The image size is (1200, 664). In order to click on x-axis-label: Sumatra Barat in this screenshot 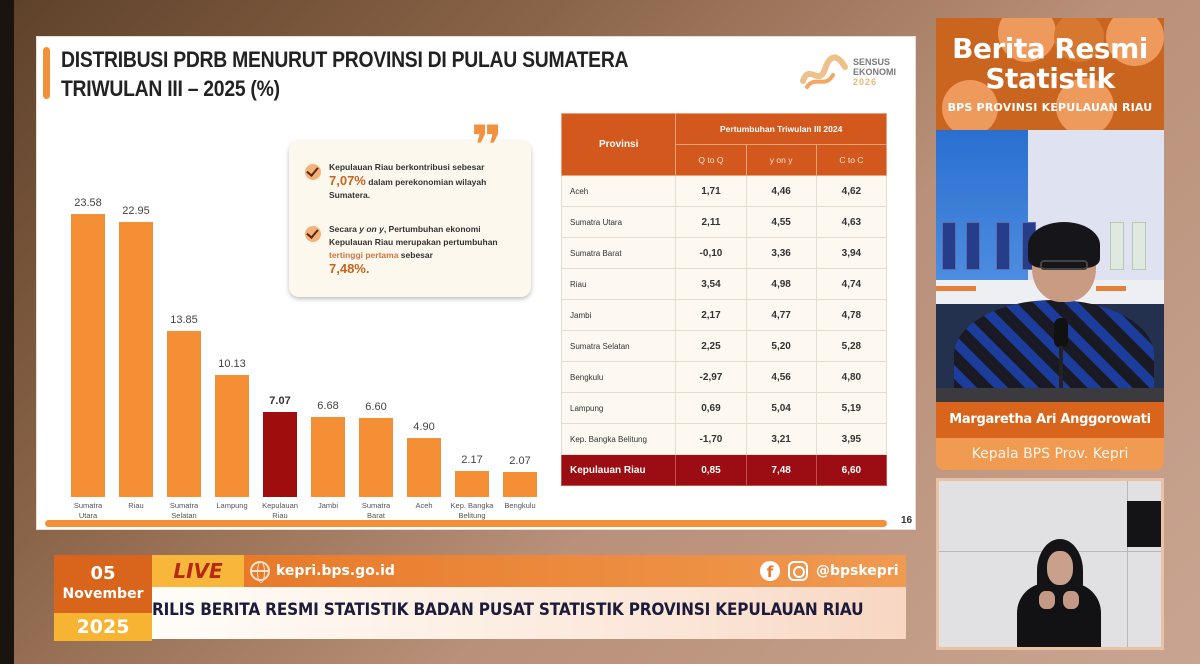, I will do `click(376, 510)`.